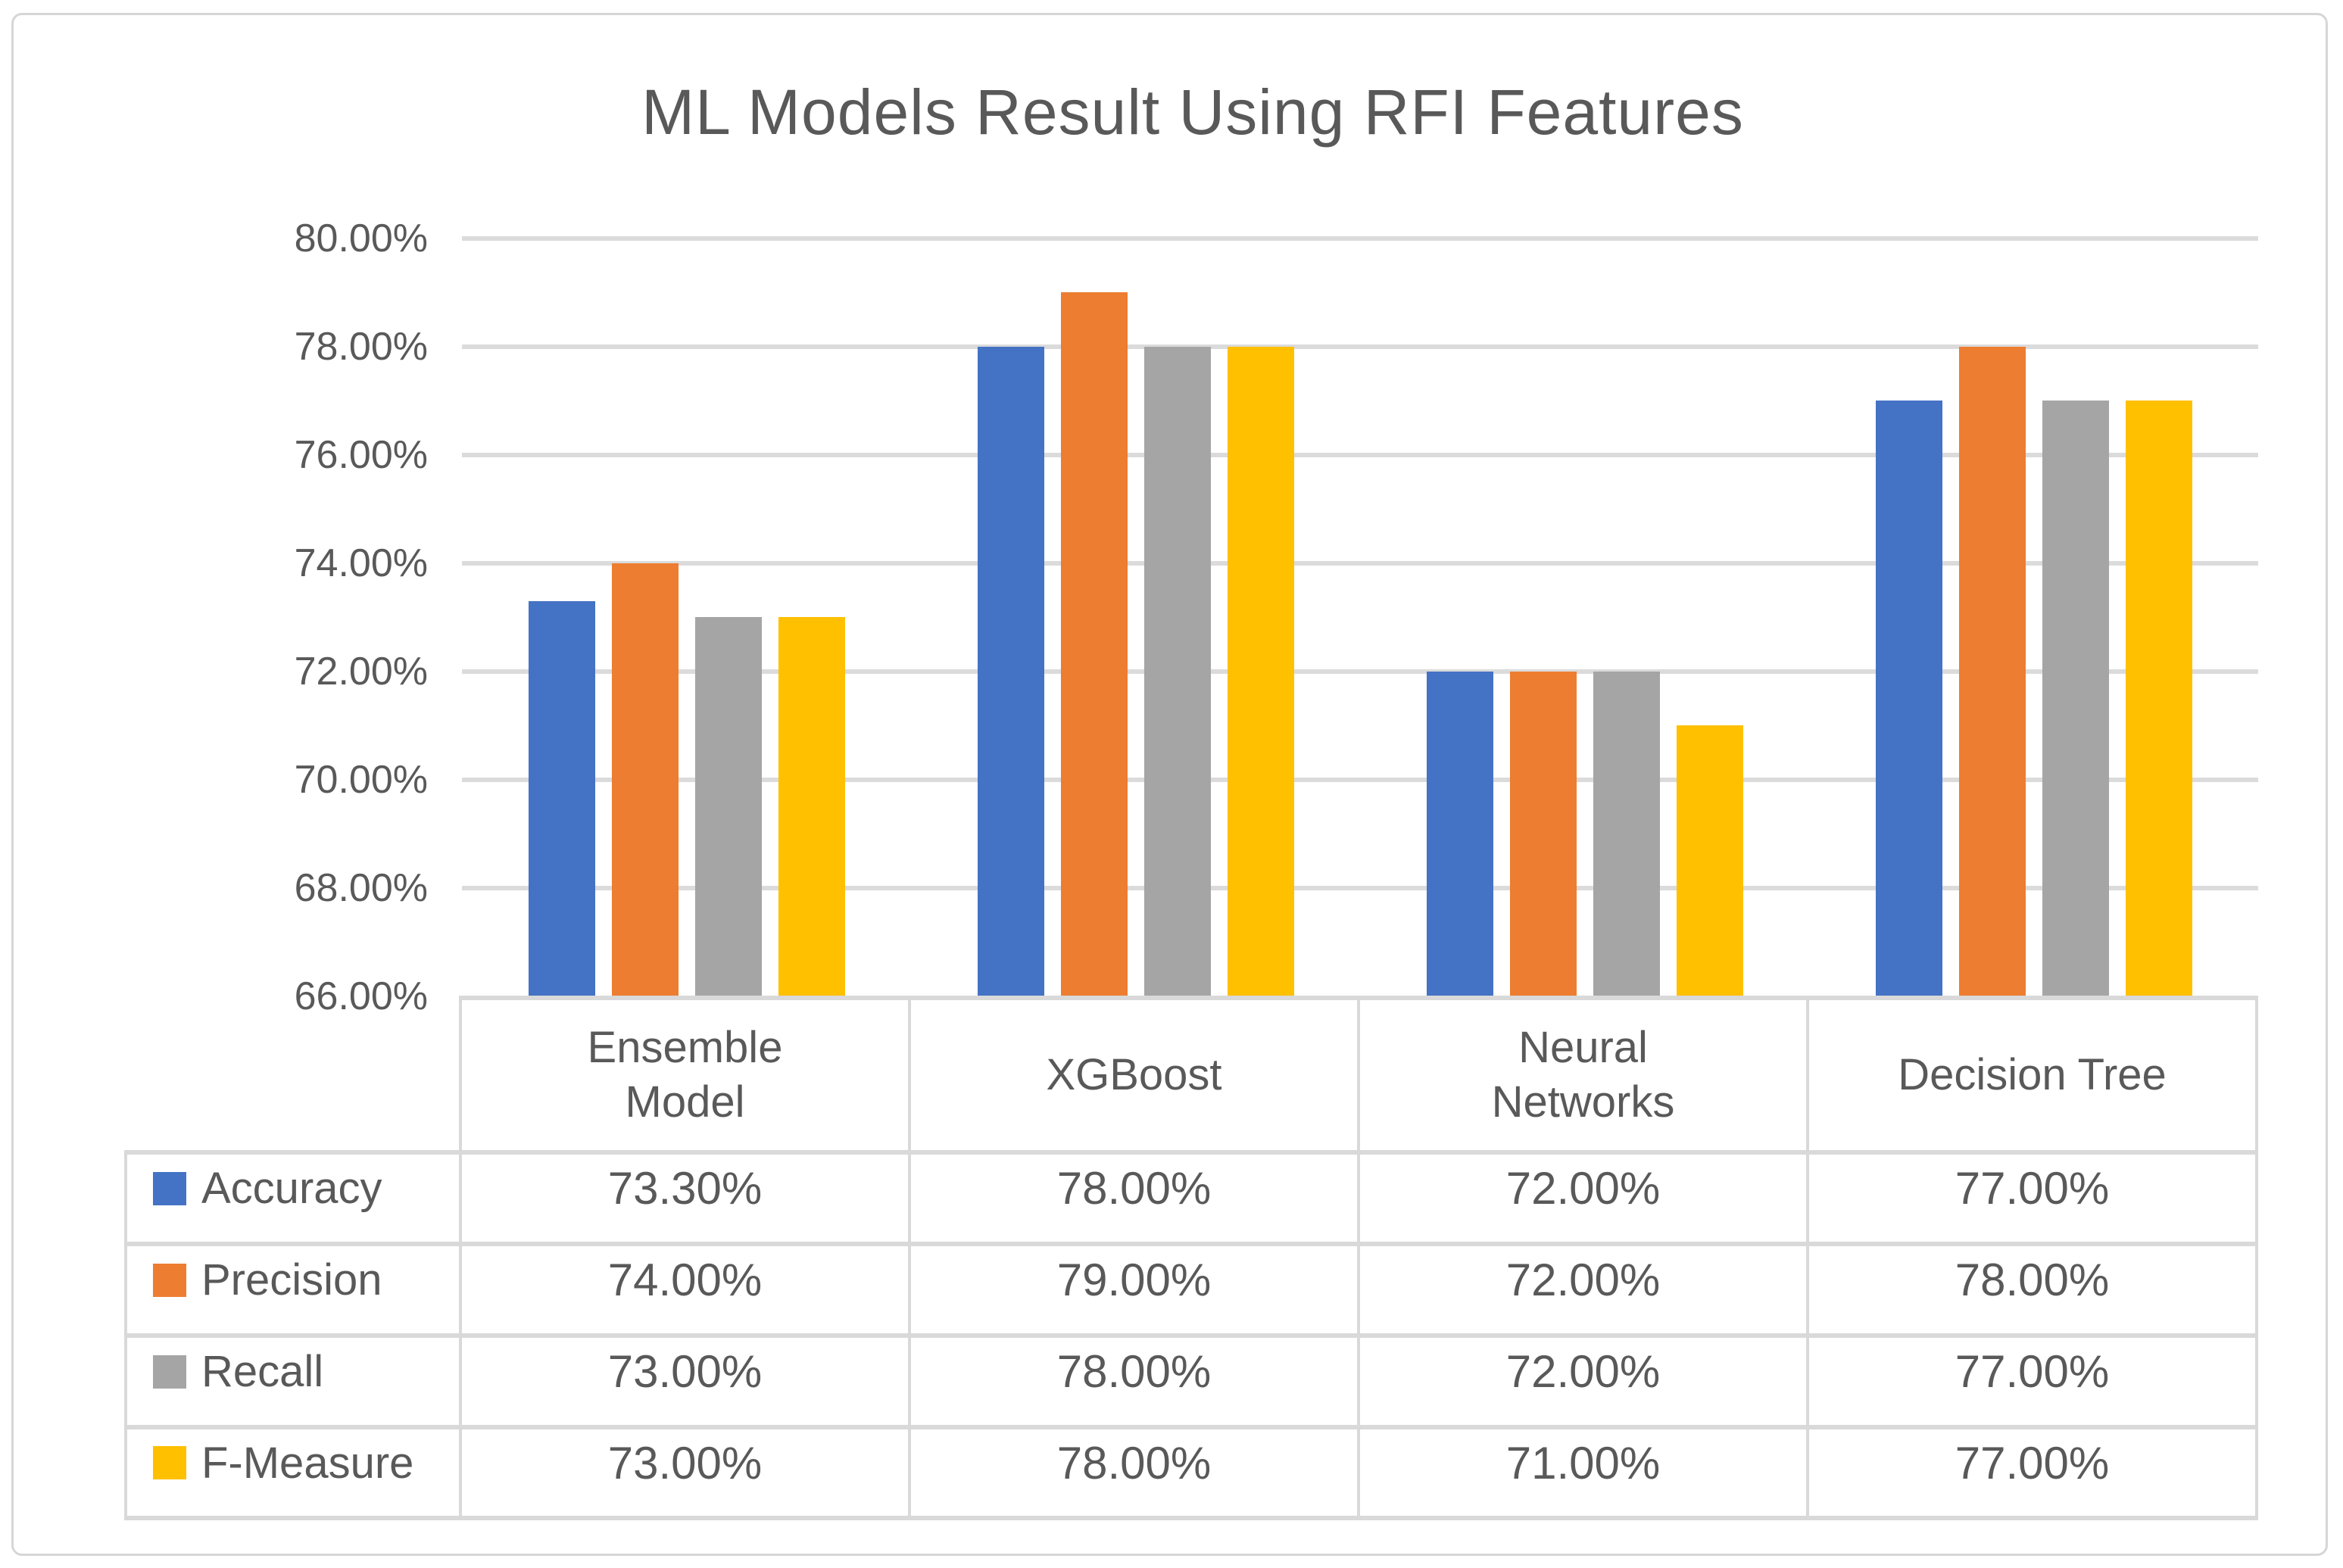 The height and width of the screenshot is (1568, 2343). I want to click on value-cell-f-measure-neural-networks: 71.00%, so click(1584, 1474).